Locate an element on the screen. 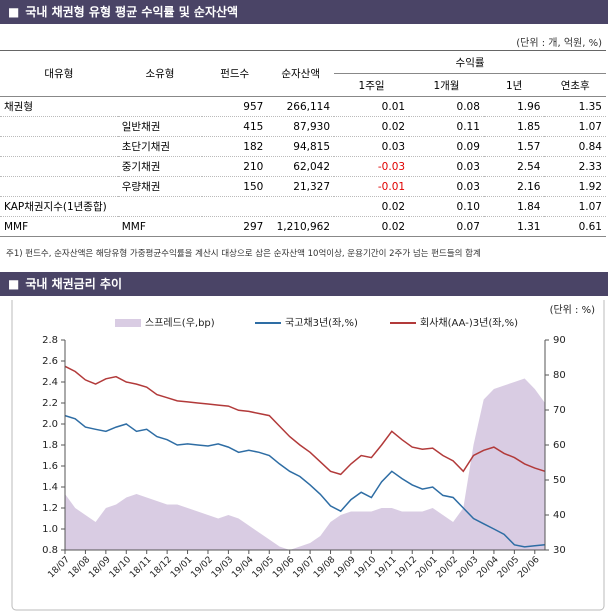 Image resolution: width=608 pixels, height=613 pixels. y2-tick-label: 50 is located at coordinates (559, 480).